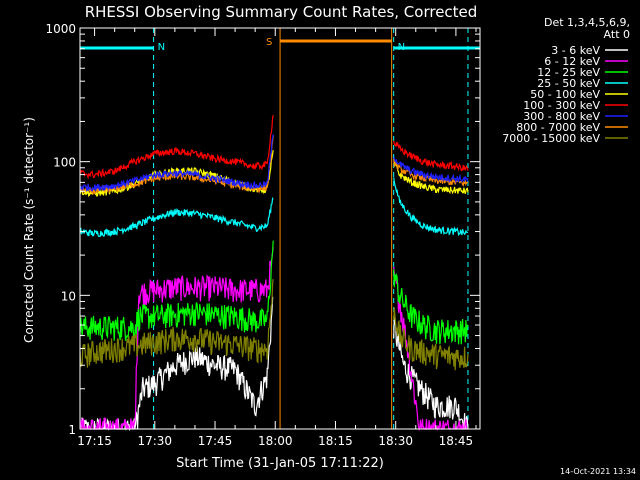  Describe the element at coordinates (575, 50) in the screenshot. I see `legend-label-0: 3 - 6 keV` at that location.